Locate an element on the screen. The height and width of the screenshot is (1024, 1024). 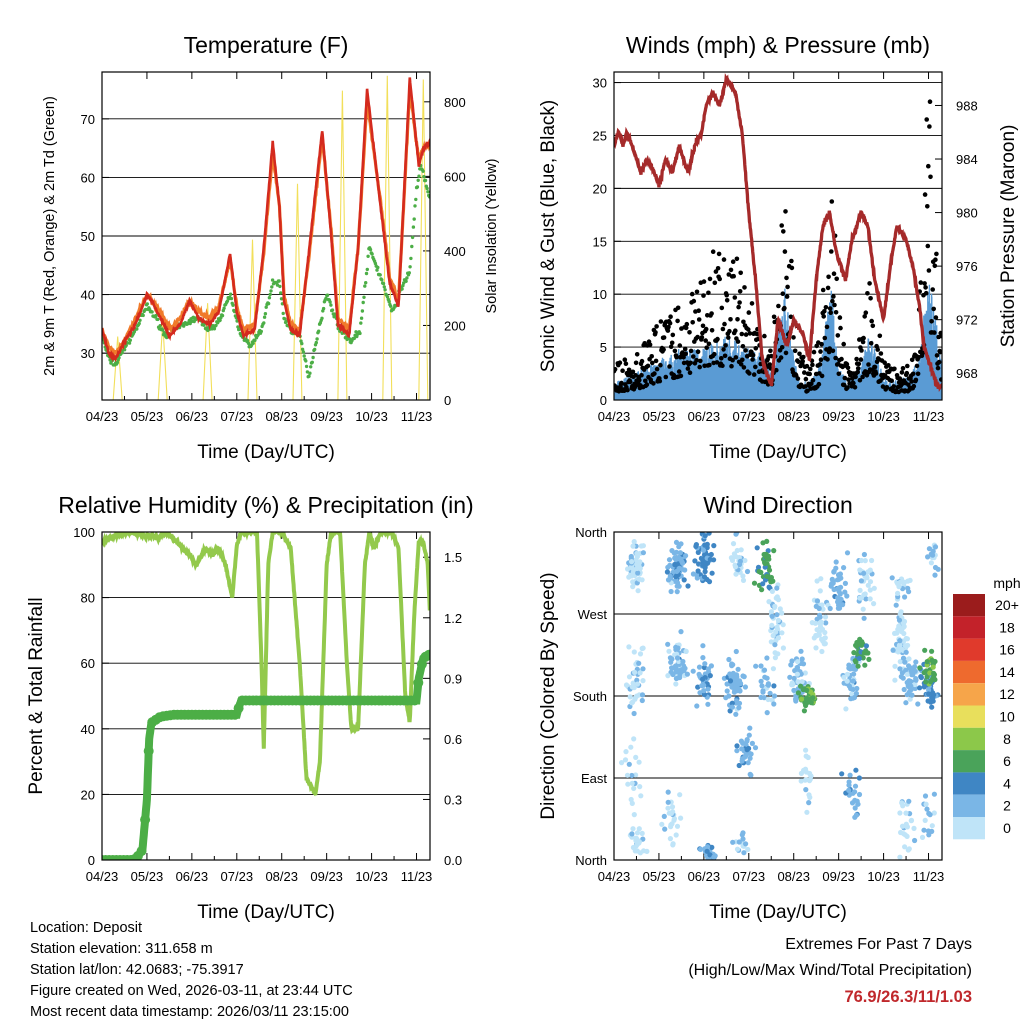
colorbar-label: 12 is located at coordinates (1007, 694).